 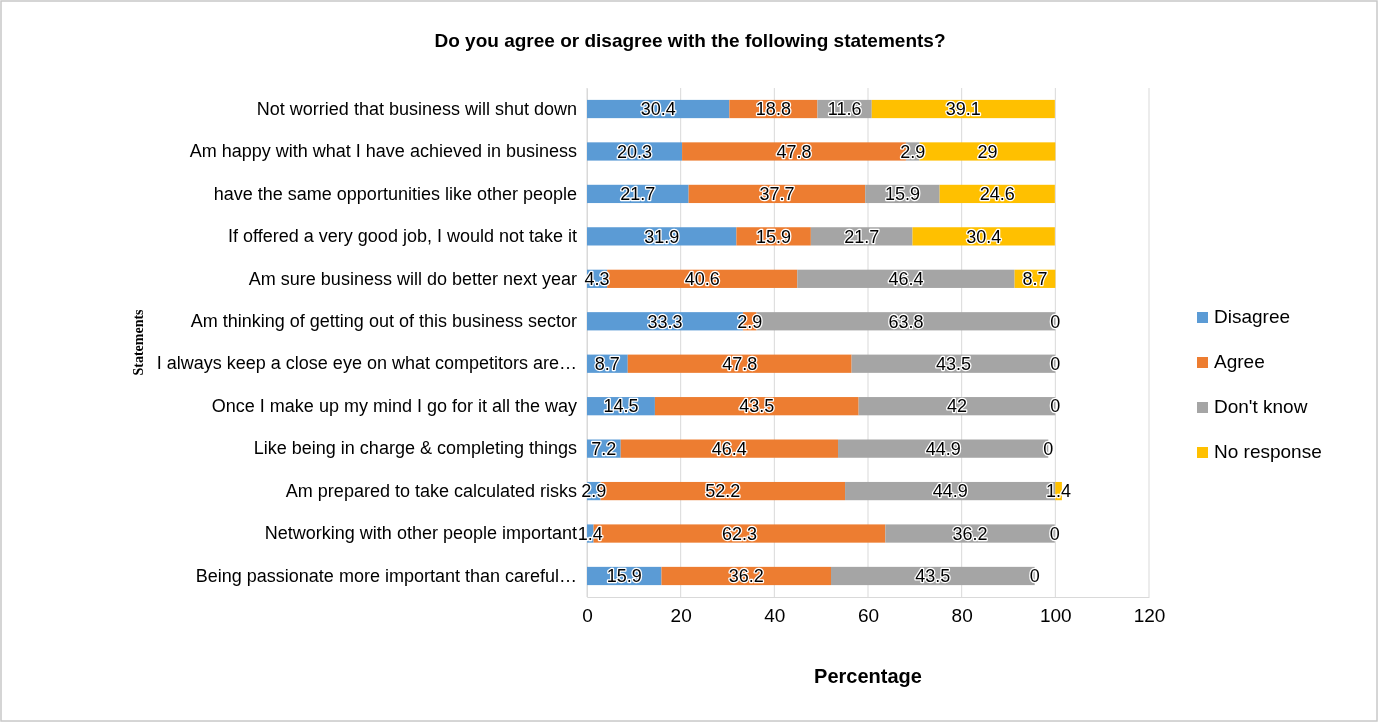 What do you see at coordinates (723, 491) in the screenshot?
I see `data-label: 52.2` at bounding box center [723, 491].